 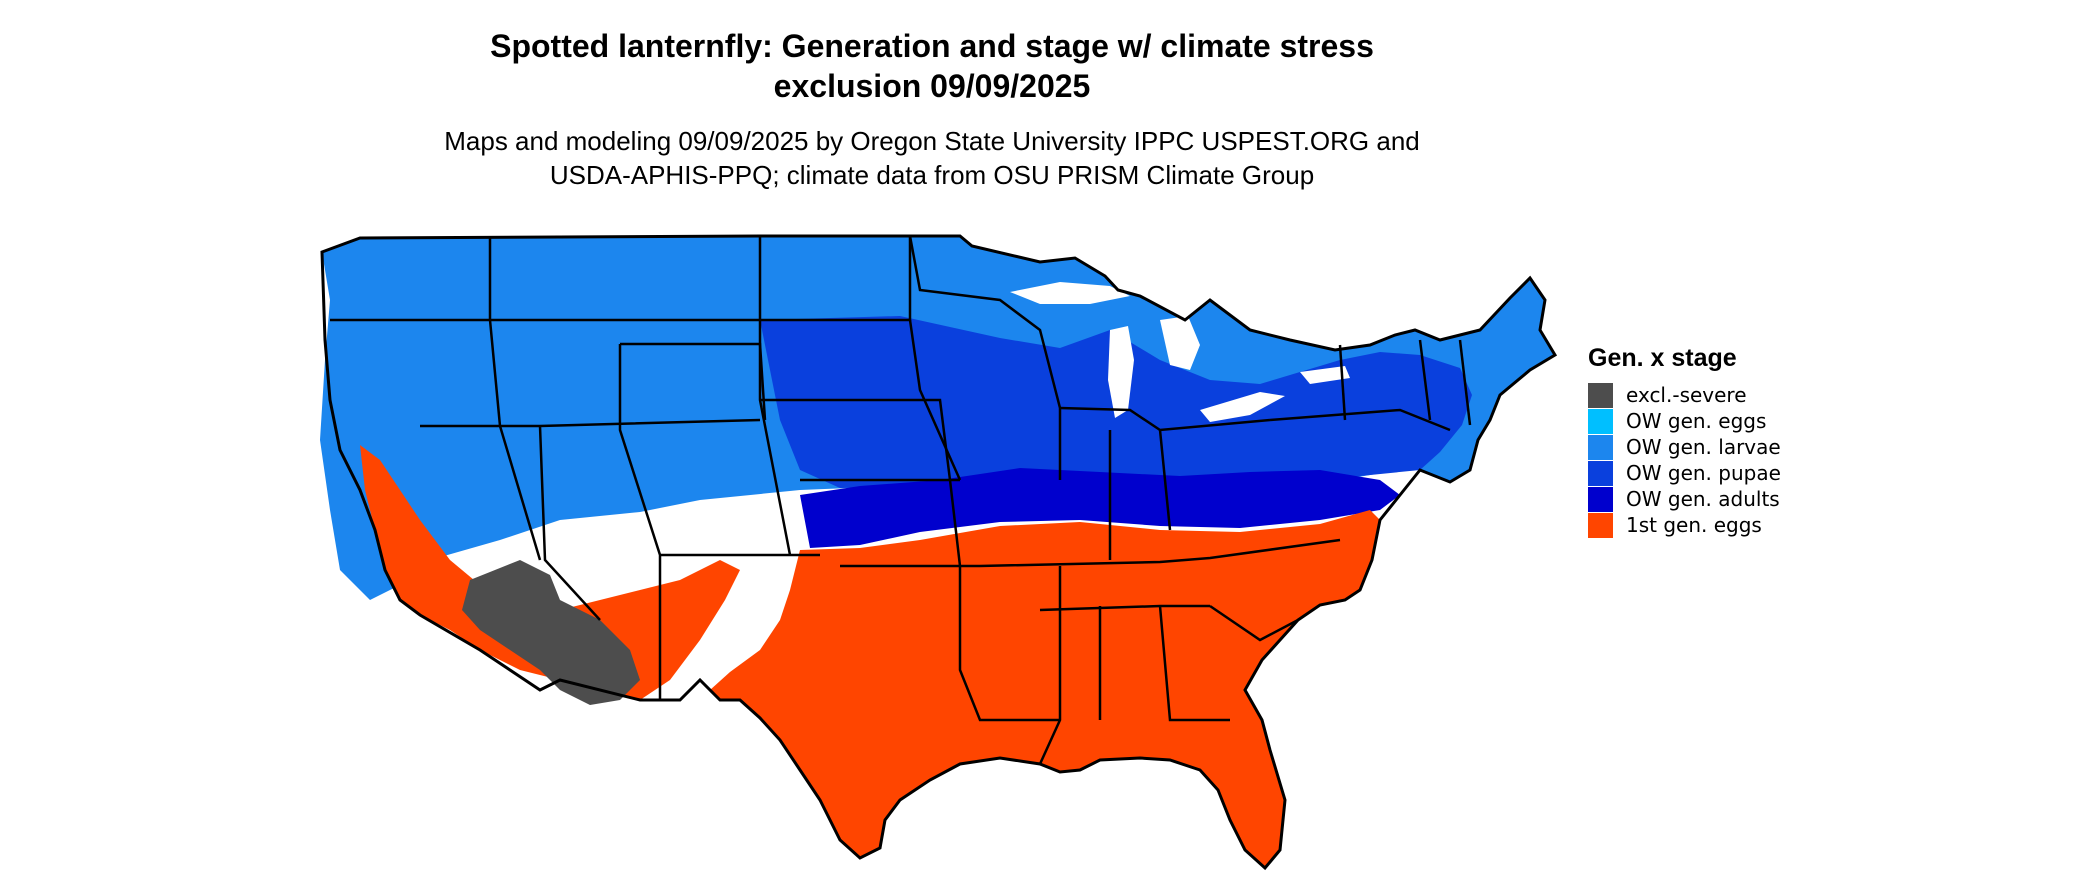 I want to click on legend-item-1st-gen-eggs: 1st gen. eggs, so click(x=1684, y=525).